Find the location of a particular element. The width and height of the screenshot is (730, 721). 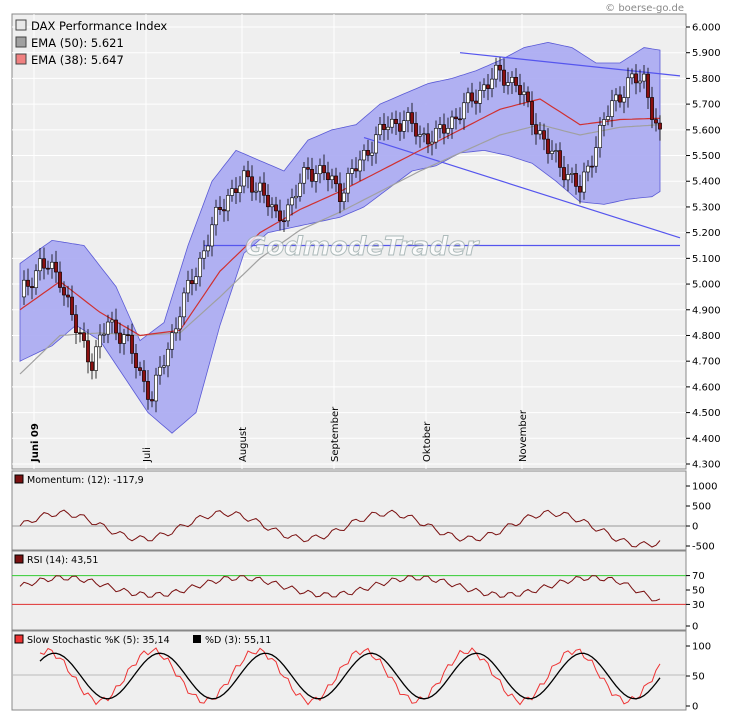

momentum-axis: 1000 500 0 -500 is located at coordinates (701, 517).